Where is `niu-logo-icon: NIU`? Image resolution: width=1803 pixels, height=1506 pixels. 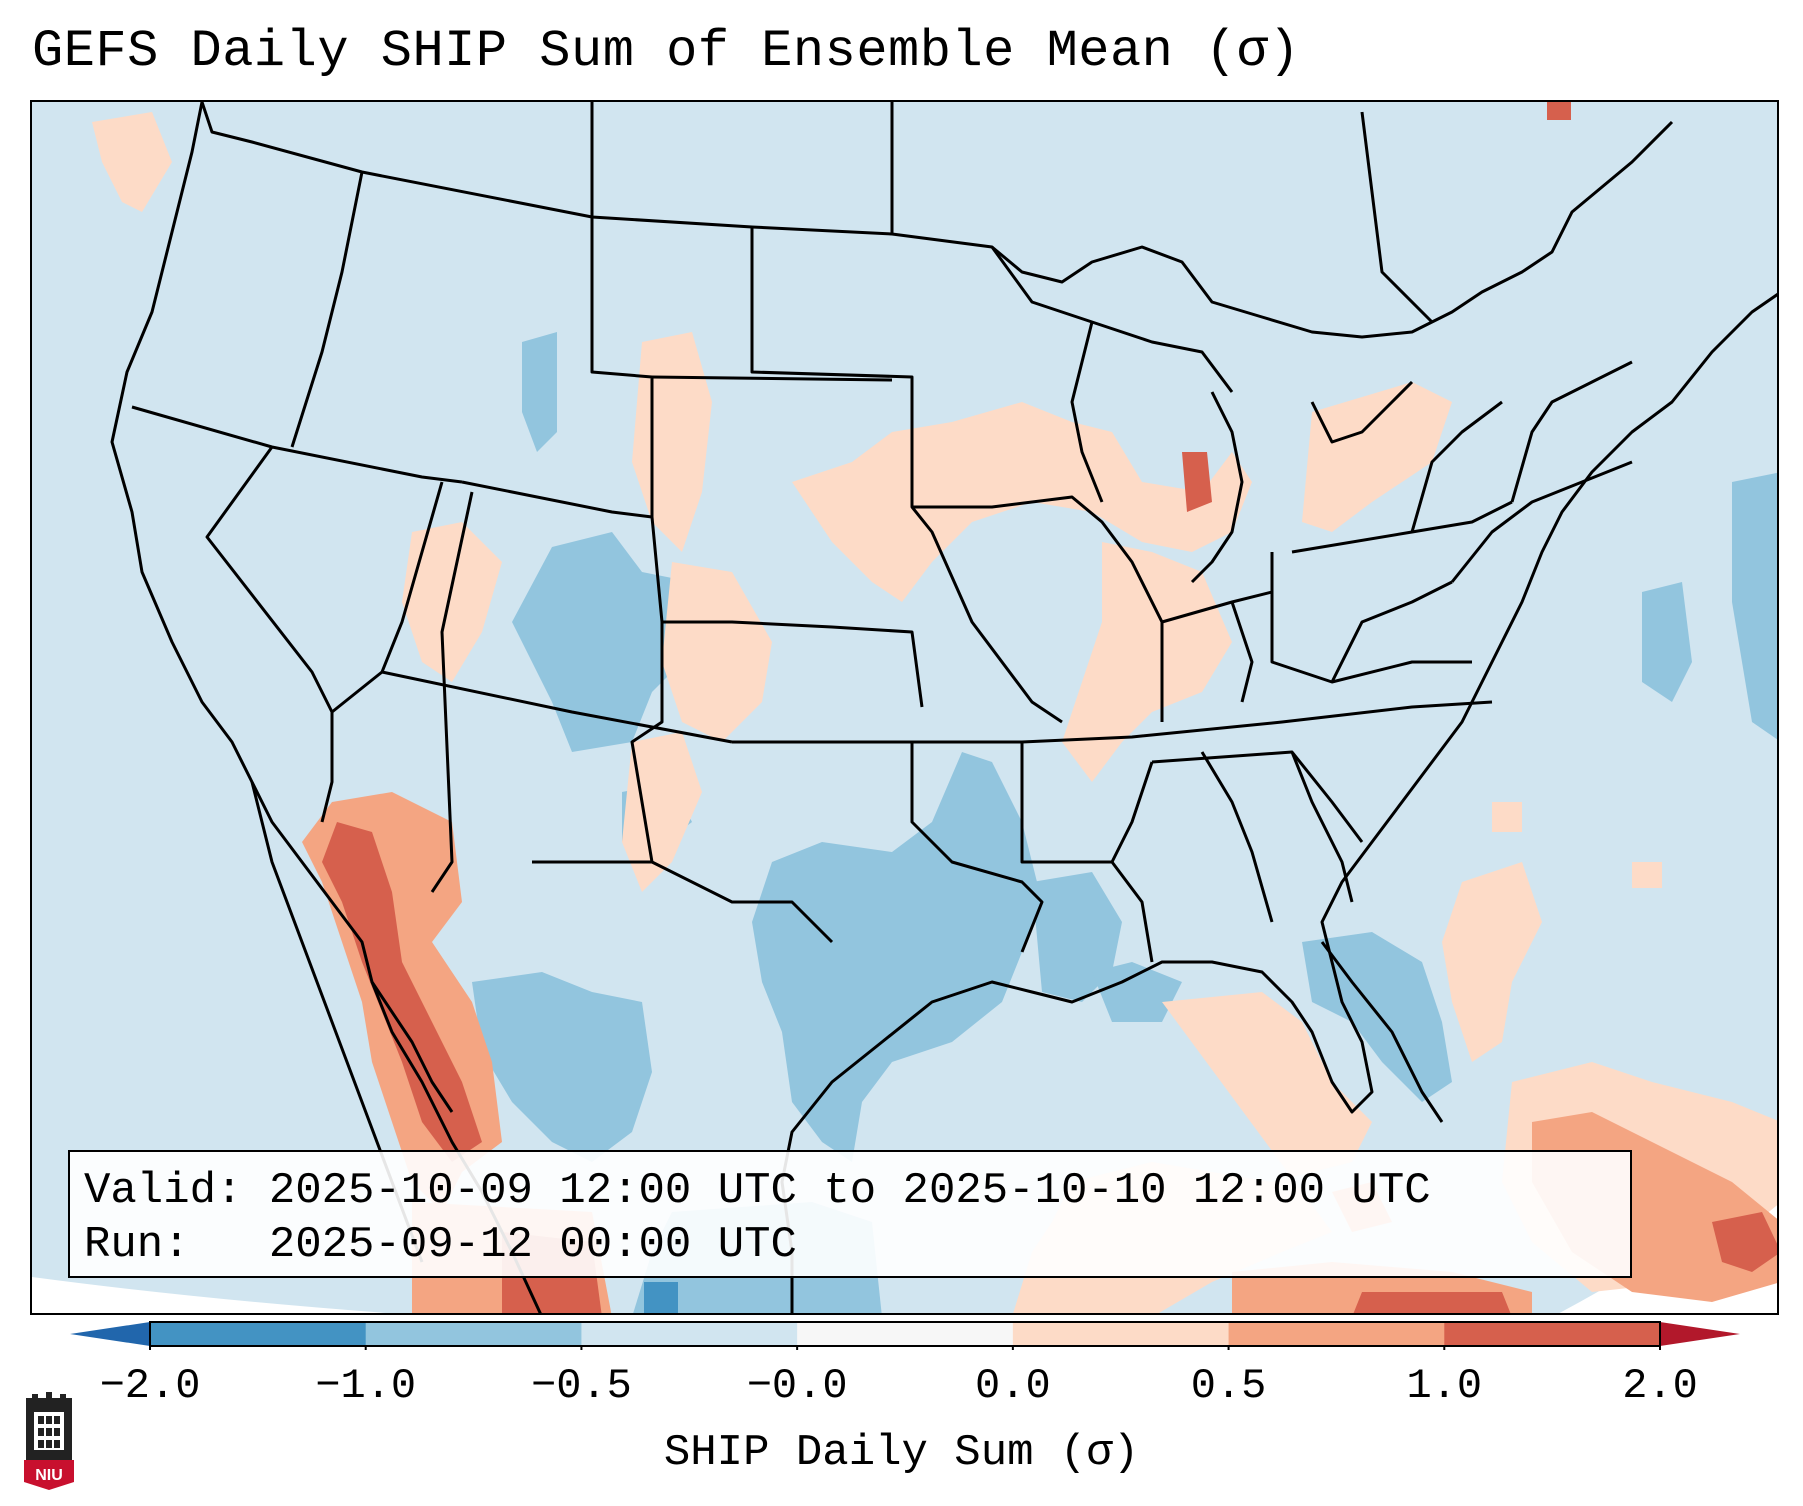 niu-logo-icon: NIU is located at coordinates (49, 1441).